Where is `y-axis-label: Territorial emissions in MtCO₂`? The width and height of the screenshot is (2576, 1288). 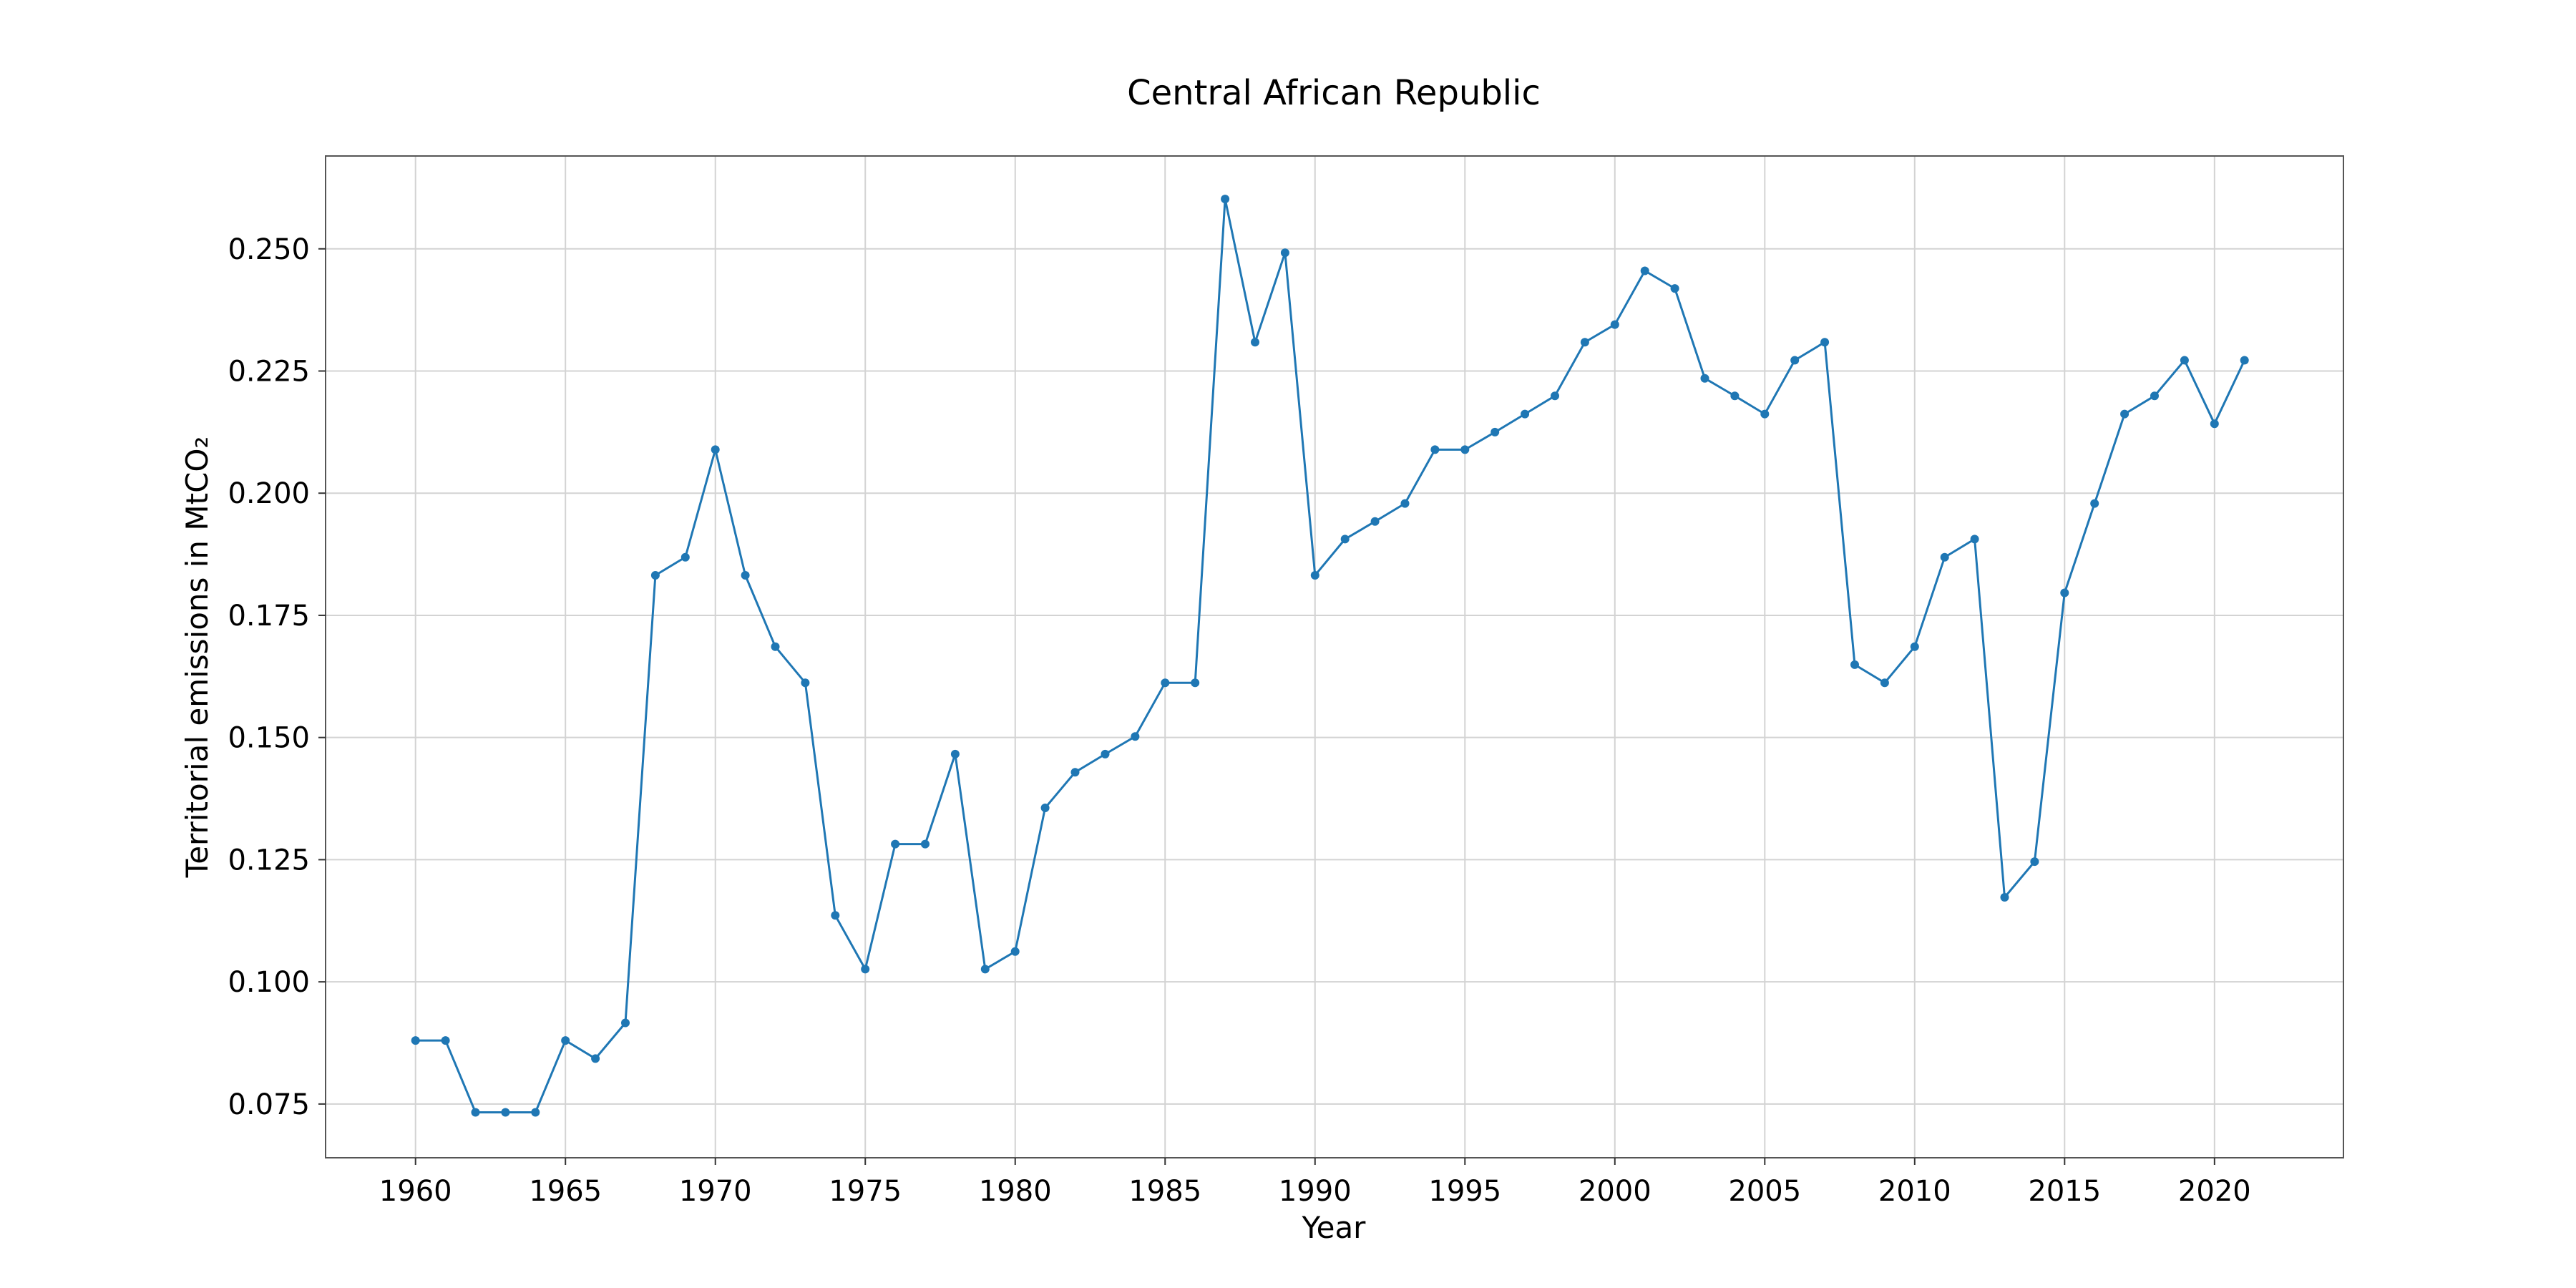
y-axis-label: Territorial emissions in MtCO₂ is located at coordinates (197, 657).